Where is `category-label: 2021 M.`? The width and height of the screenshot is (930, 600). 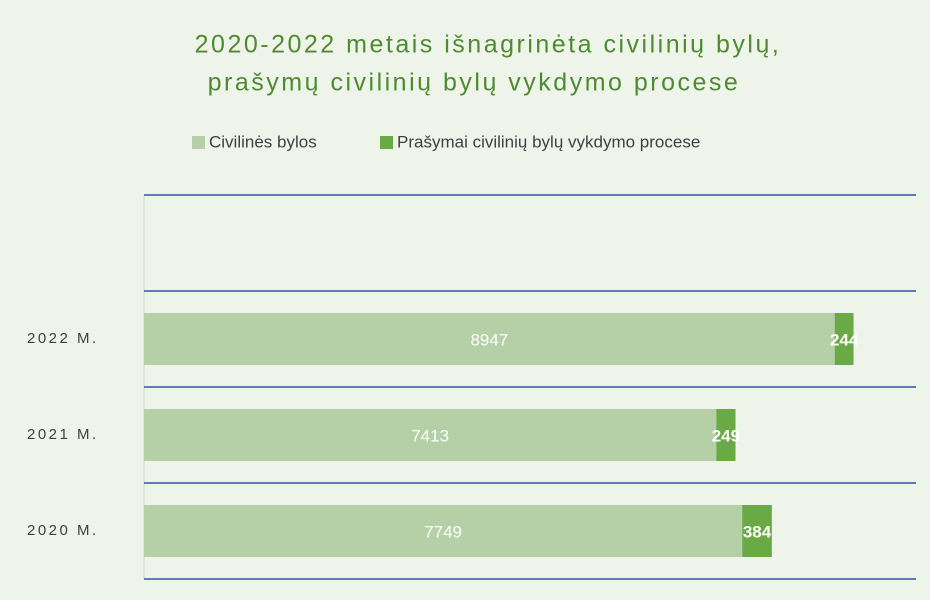
category-label: 2021 M. is located at coordinates (63, 434).